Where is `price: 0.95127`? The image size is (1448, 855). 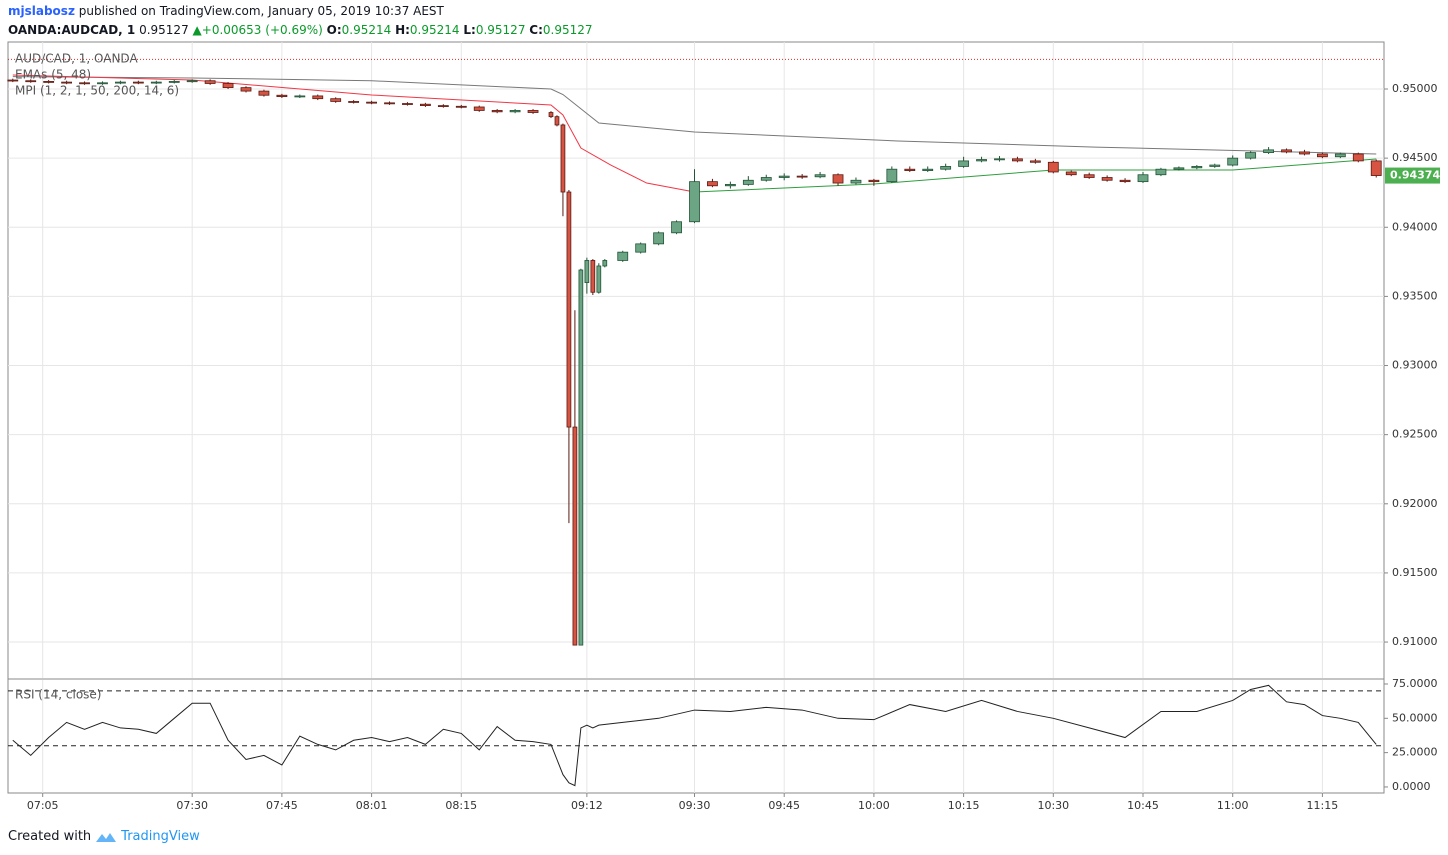
price: 0.95127 is located at coordinates (164, 30).